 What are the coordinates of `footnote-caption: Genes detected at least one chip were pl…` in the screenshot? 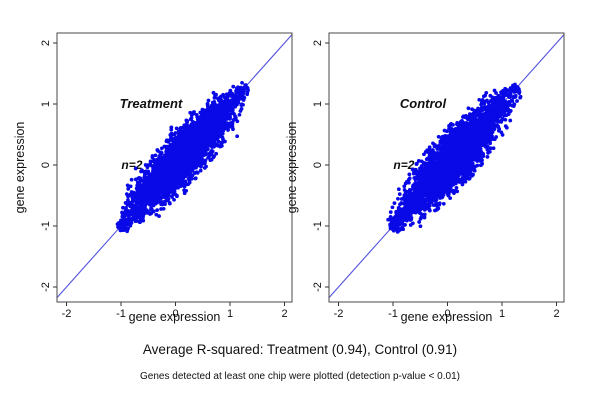 It's located at (300, 376).